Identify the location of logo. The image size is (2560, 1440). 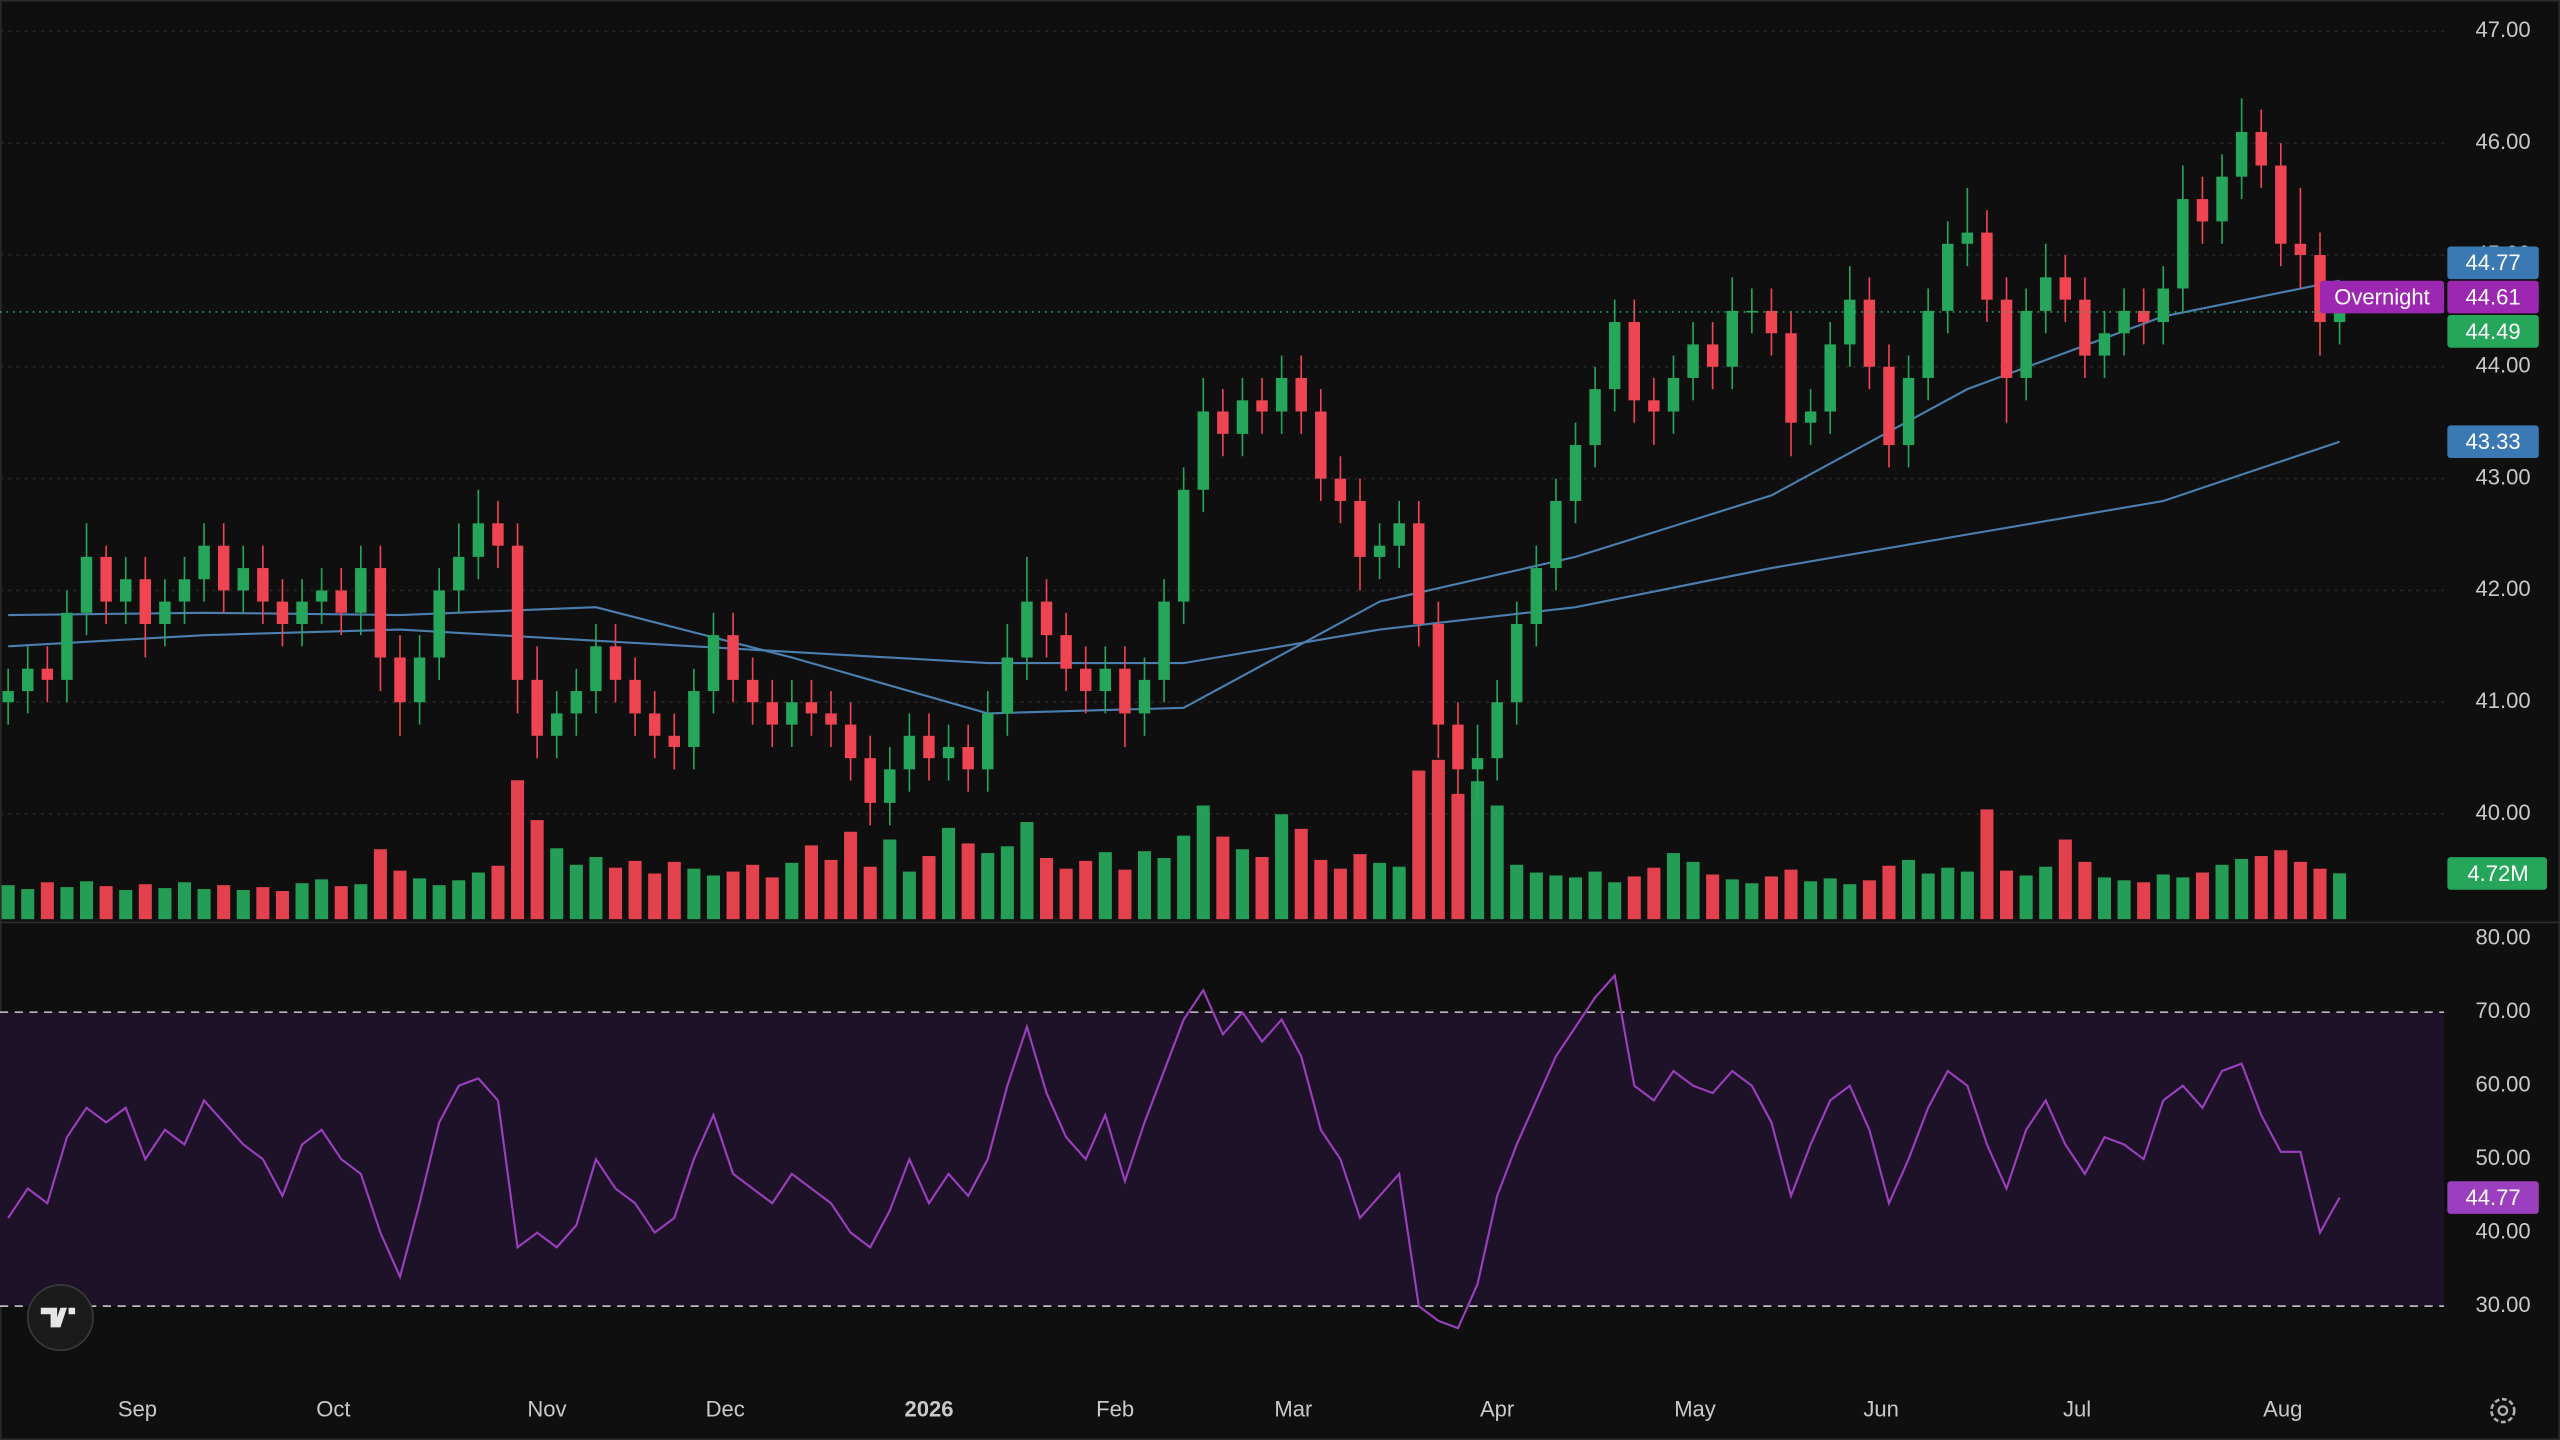
(60, 1318).